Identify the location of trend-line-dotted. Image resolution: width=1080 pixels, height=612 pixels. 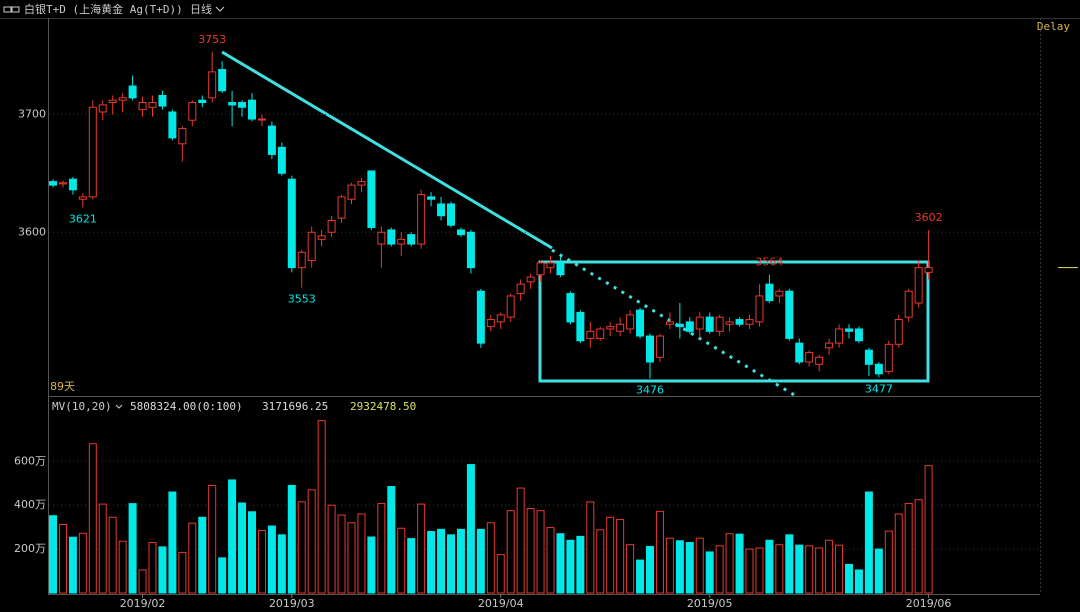
(674, 323).